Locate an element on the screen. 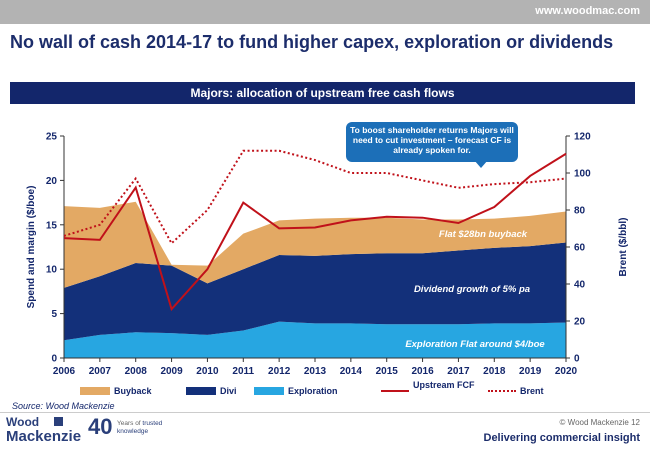 This screenshot has width=650, height=456. area-exploration is located at coordinates (315, 339).